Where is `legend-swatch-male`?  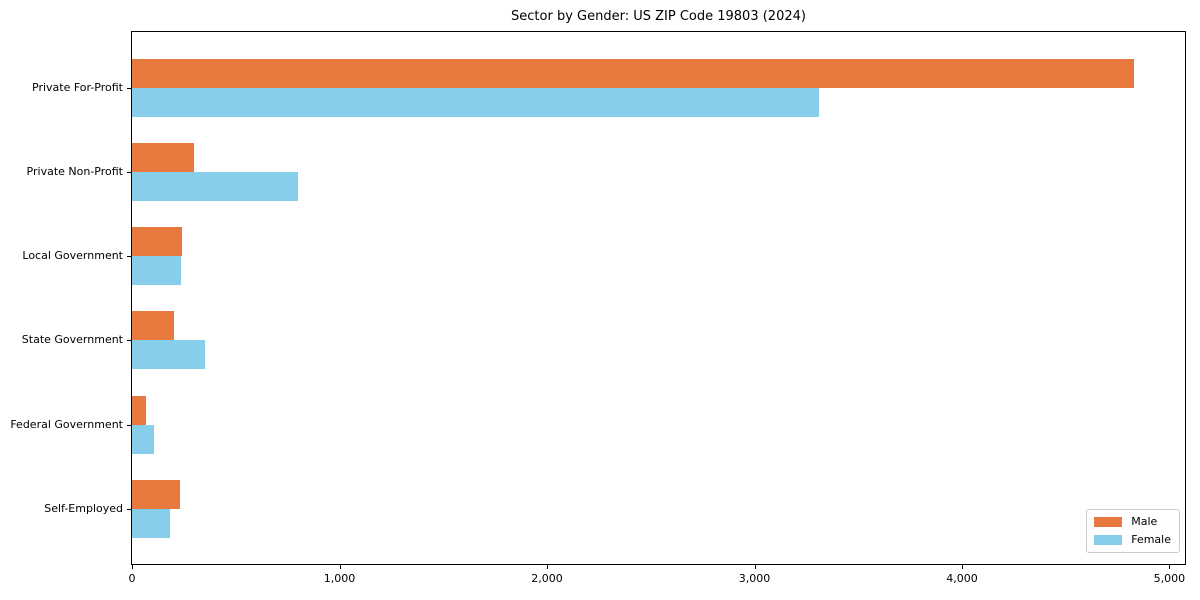 legend-swatch-male is located at coordinates (1108, 521).